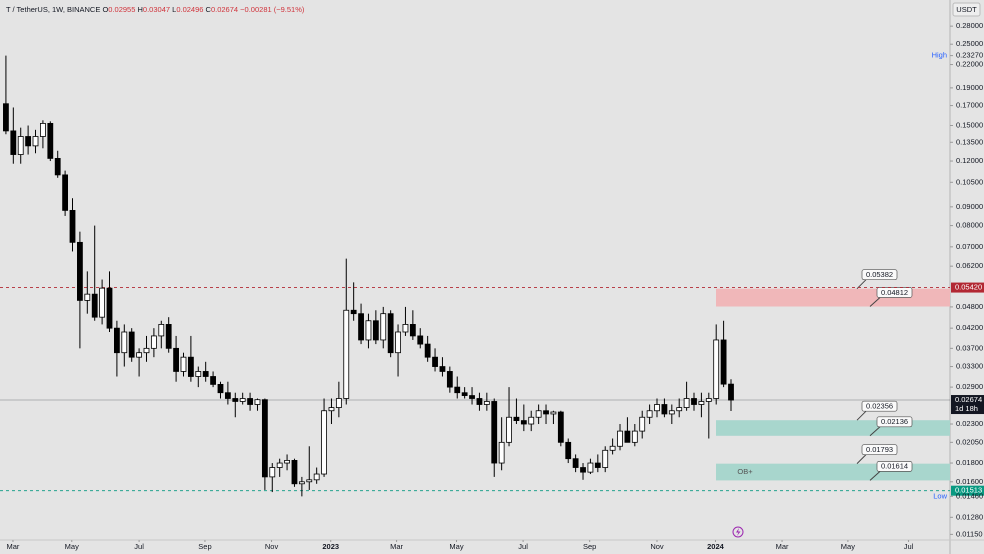 The width and height of the screenshot is (984, 554). What do you see at coordinates (879, 449) in the screenshot?
I see `callout-label: 0.01793` at bounding box center [879, 449].